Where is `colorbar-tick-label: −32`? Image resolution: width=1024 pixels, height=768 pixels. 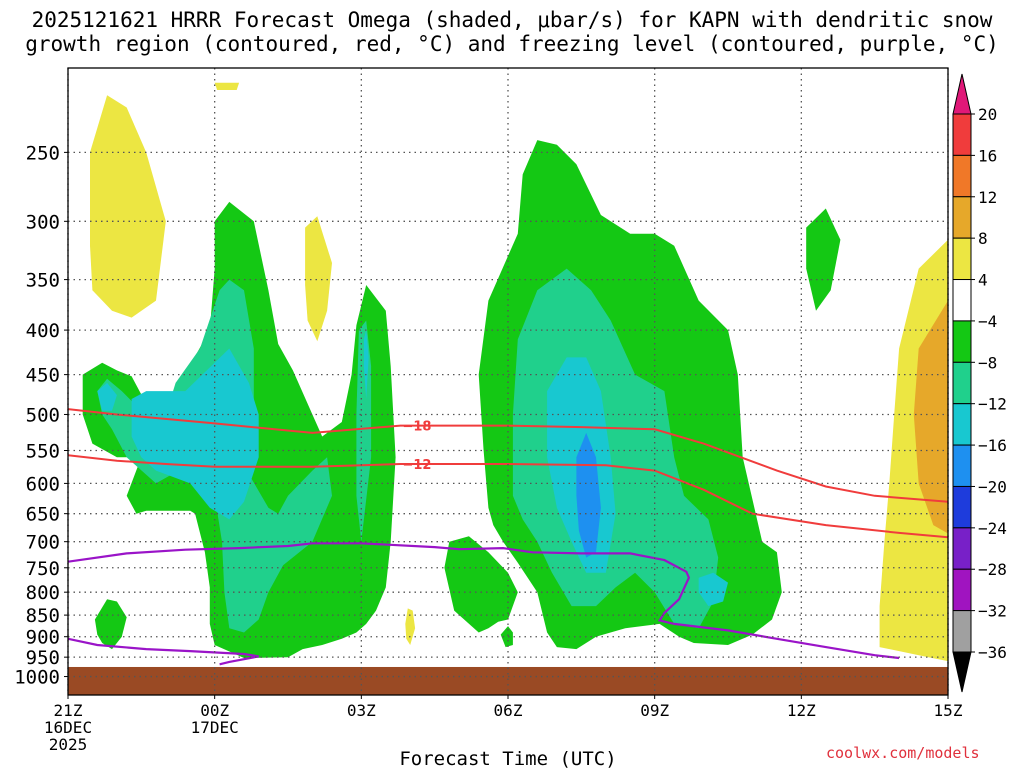
colorbar-tick-label: −32 is located at coordinates (992, 611).